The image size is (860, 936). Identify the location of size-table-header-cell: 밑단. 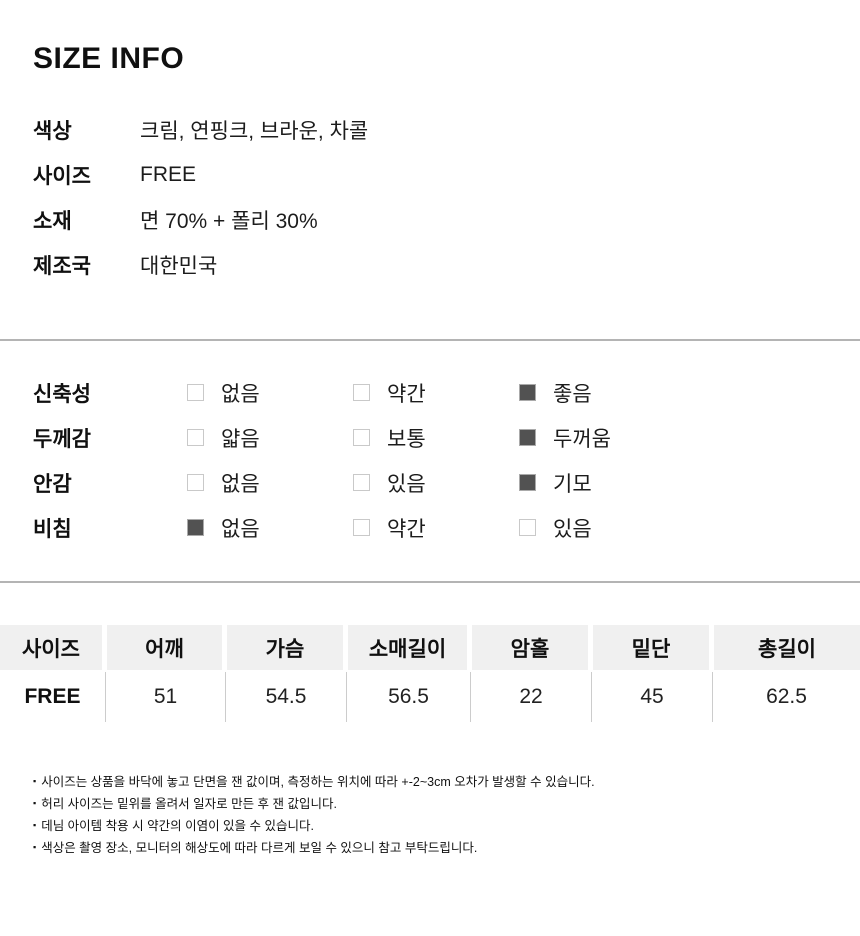
(651, 647).